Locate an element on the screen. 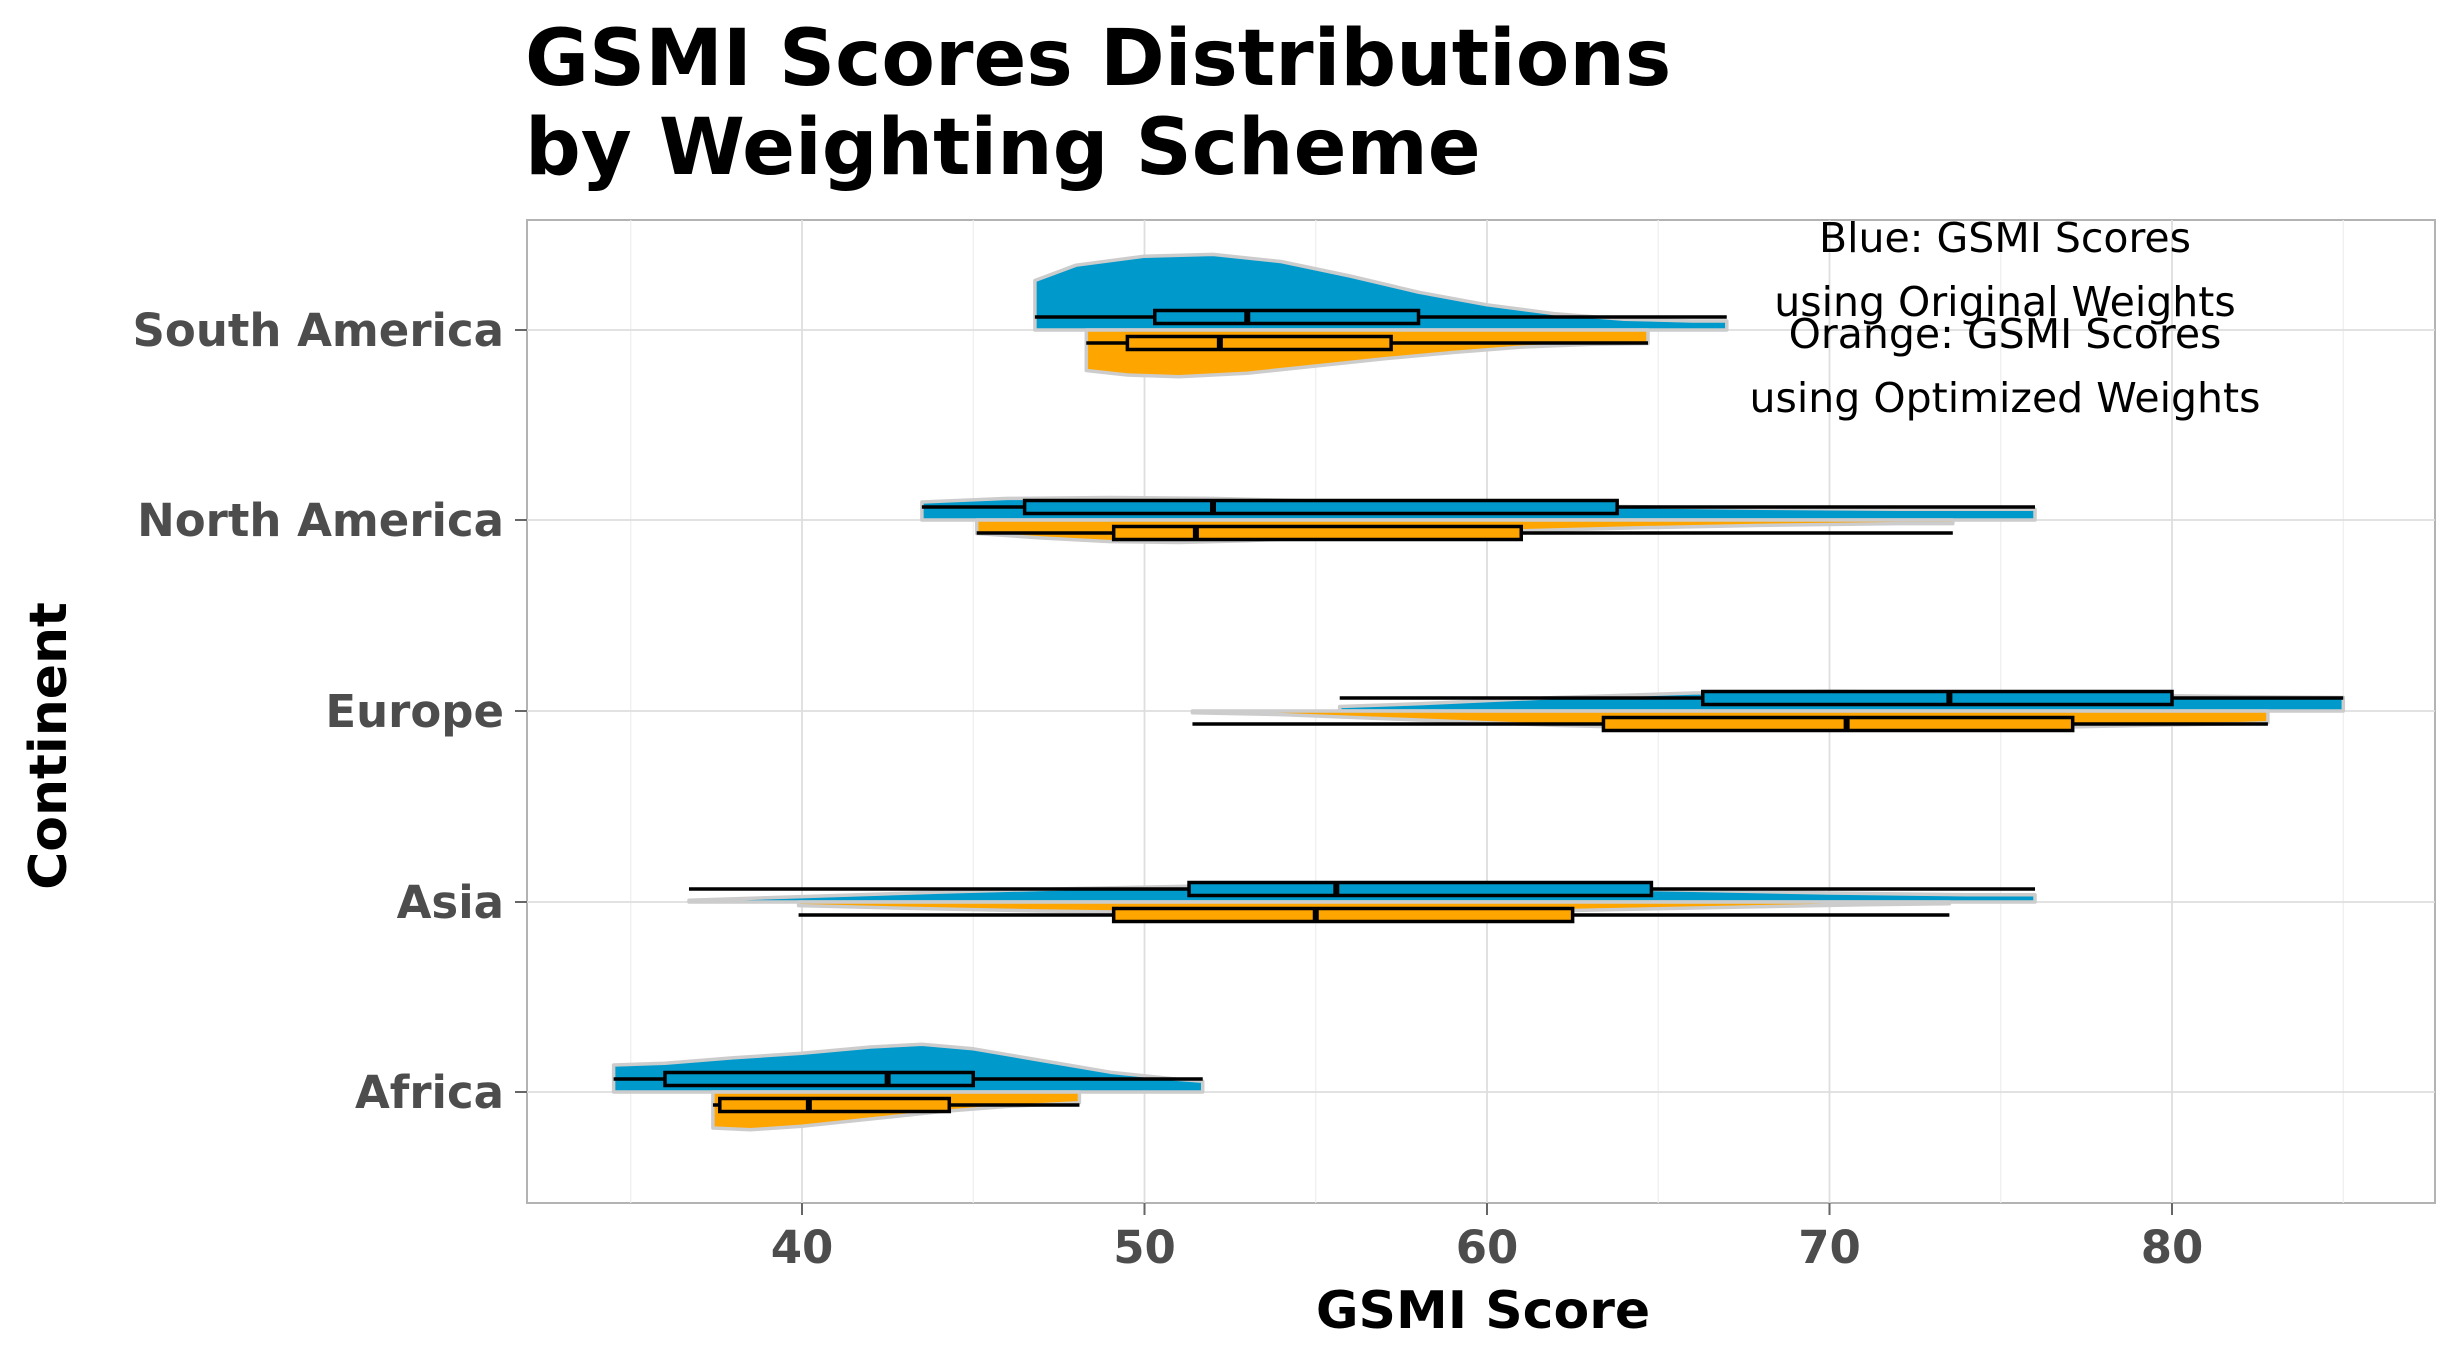 Image resolution: width=2453 pixels, height=1359 pixels. annotation-text: Blue: GSMI Scores is located at coordinates (2005, 238).